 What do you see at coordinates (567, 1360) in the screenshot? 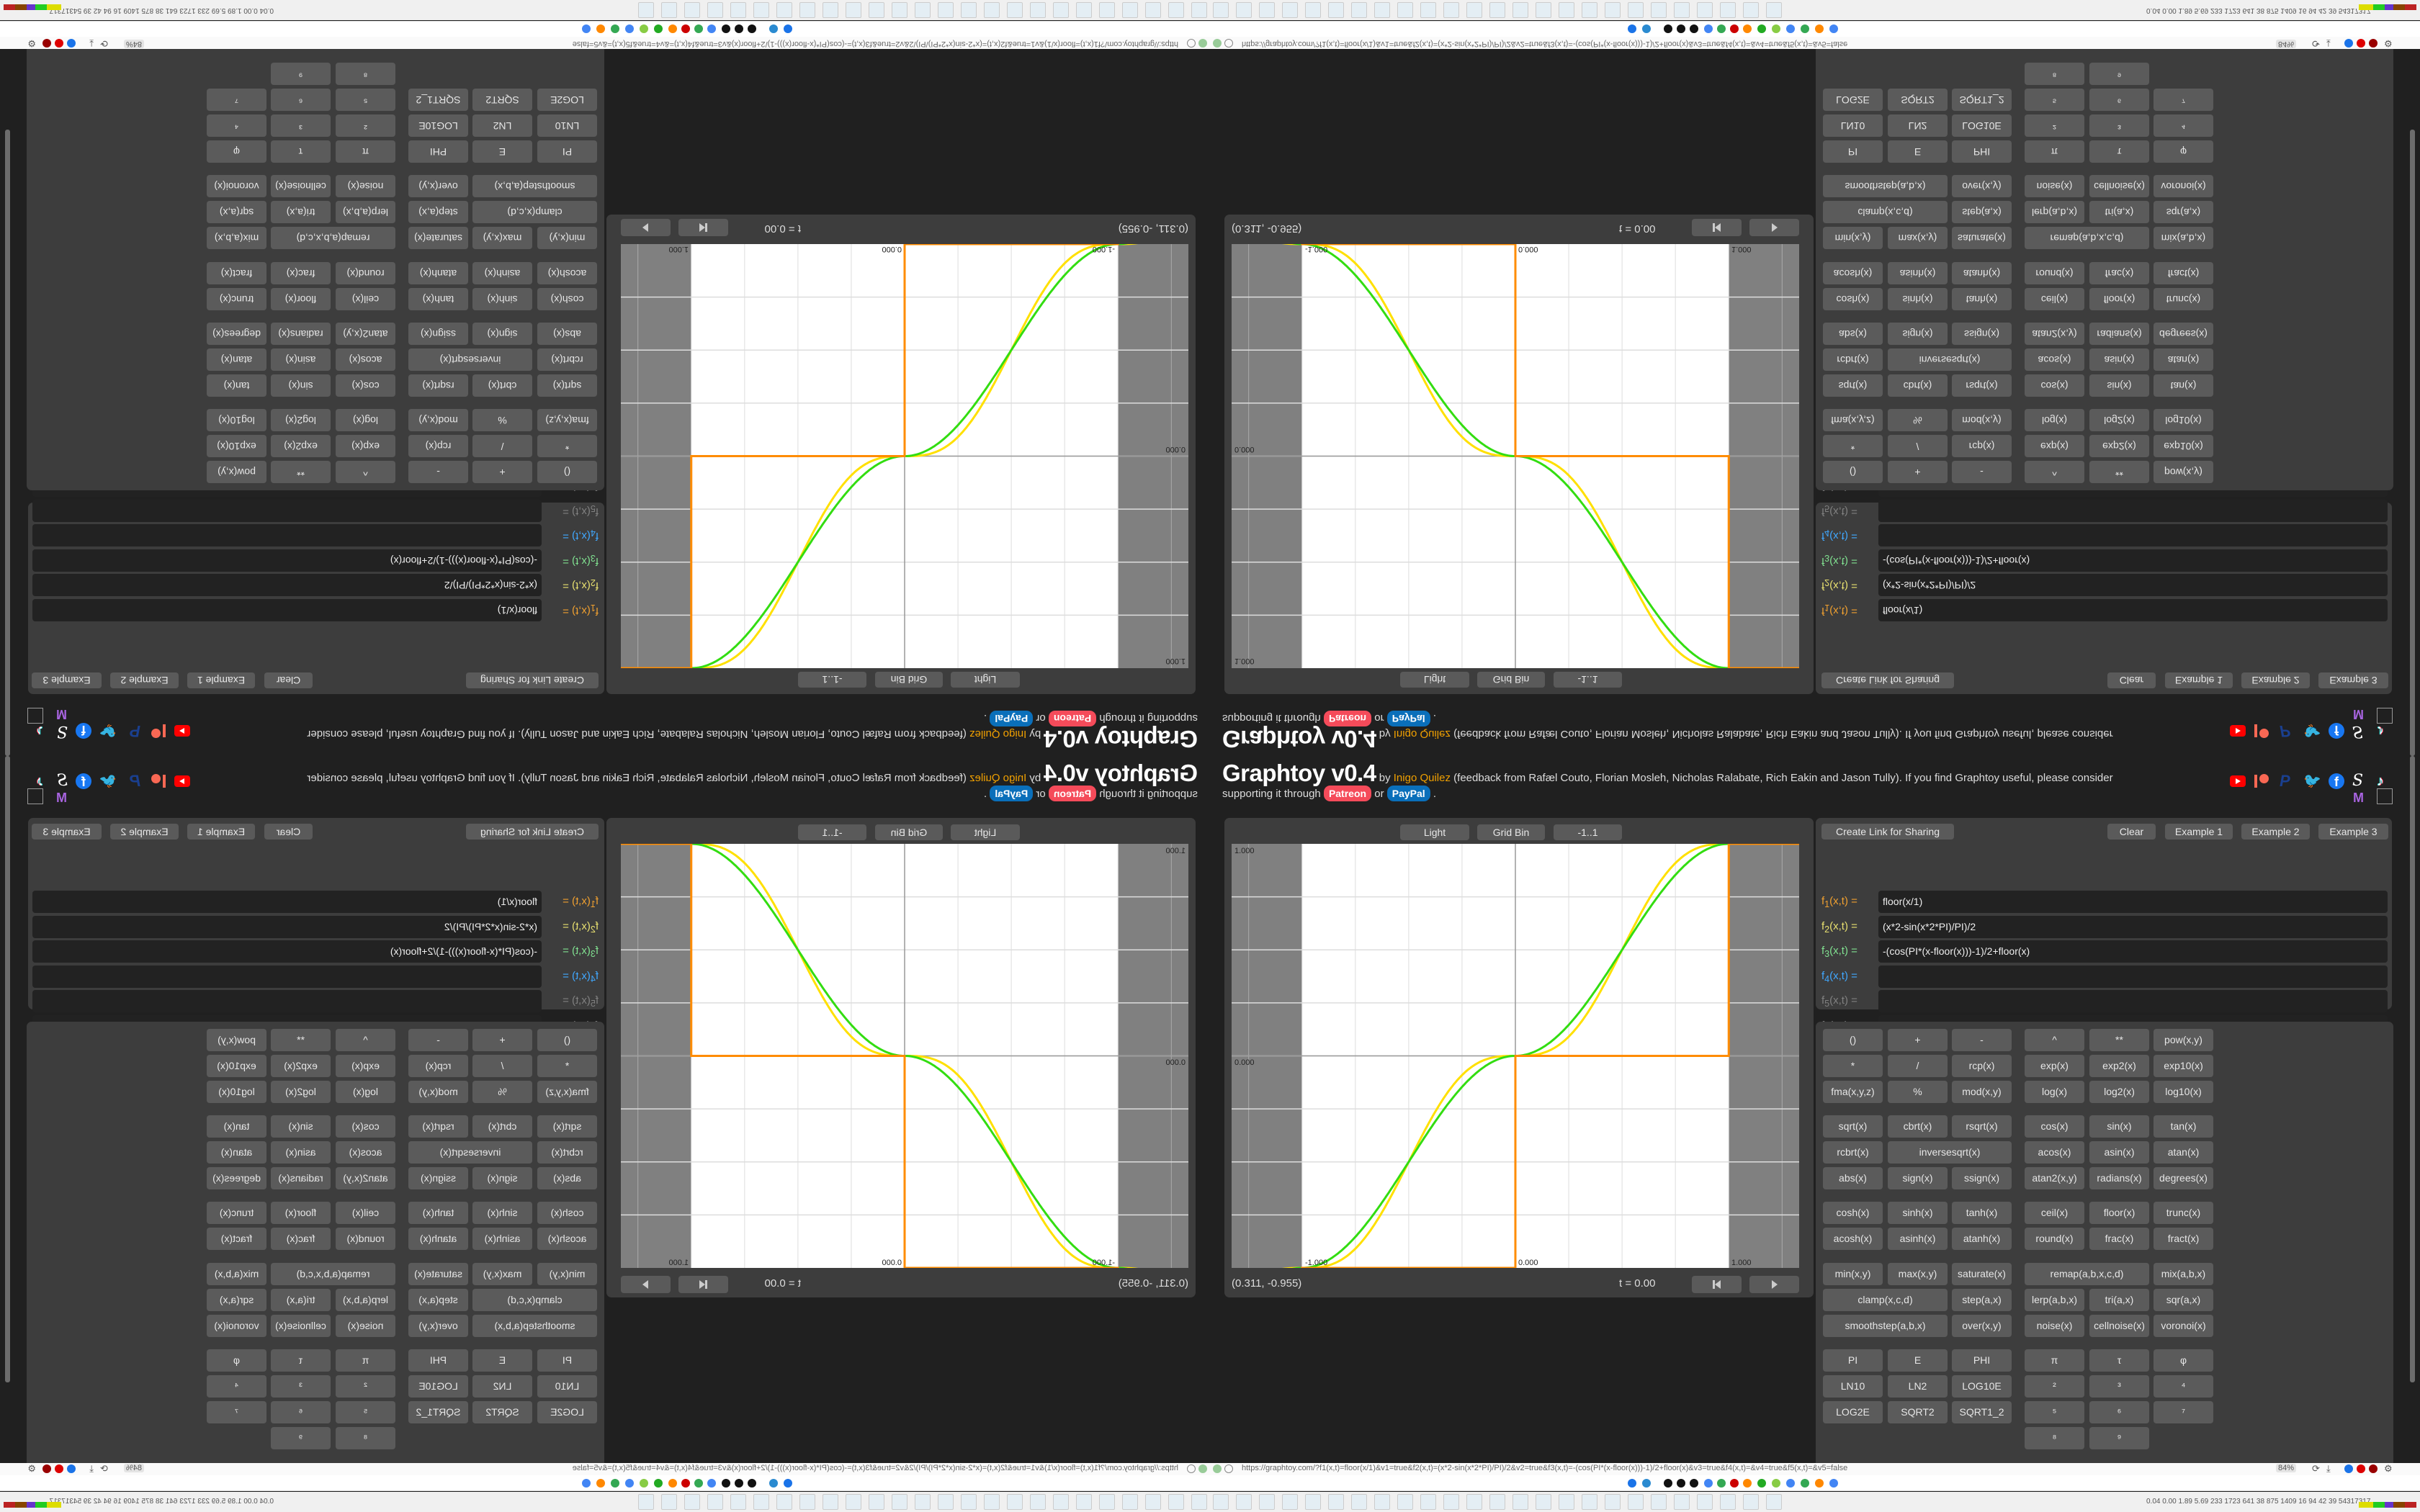
I see `keypad-button: PI` at bounding box center [567, 1360].